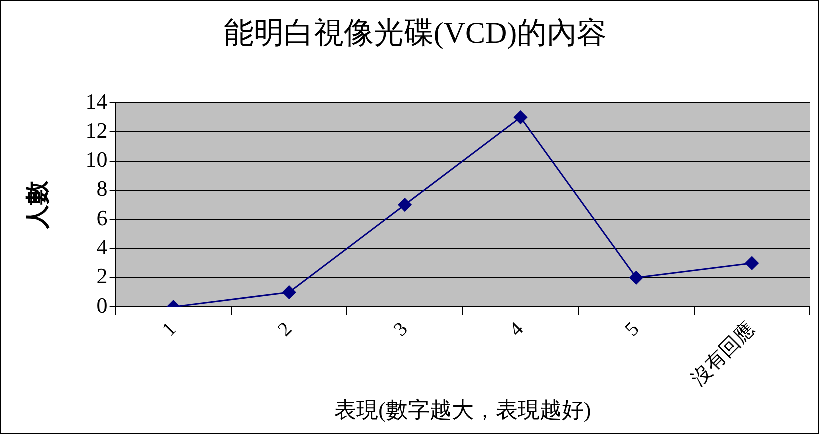  Describe the element at coordinates (102, 217) in the screenshot. I see `y-tick-label: 6` at that location.